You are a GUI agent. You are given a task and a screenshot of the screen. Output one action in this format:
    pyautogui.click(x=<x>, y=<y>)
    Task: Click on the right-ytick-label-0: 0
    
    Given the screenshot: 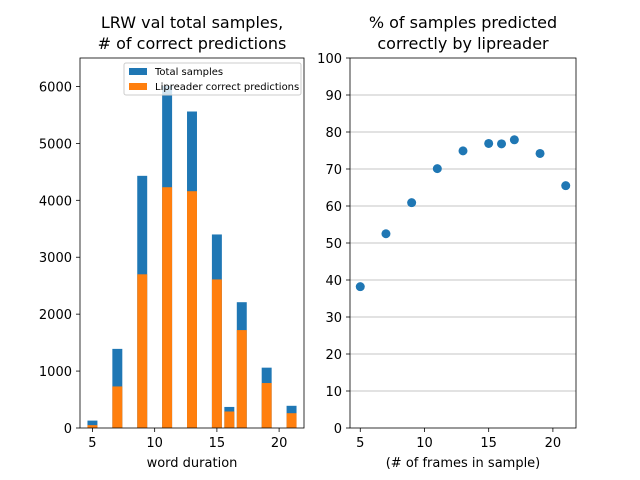 What is the action you would take?
    pyautogui.click(x=338, y=429)
    